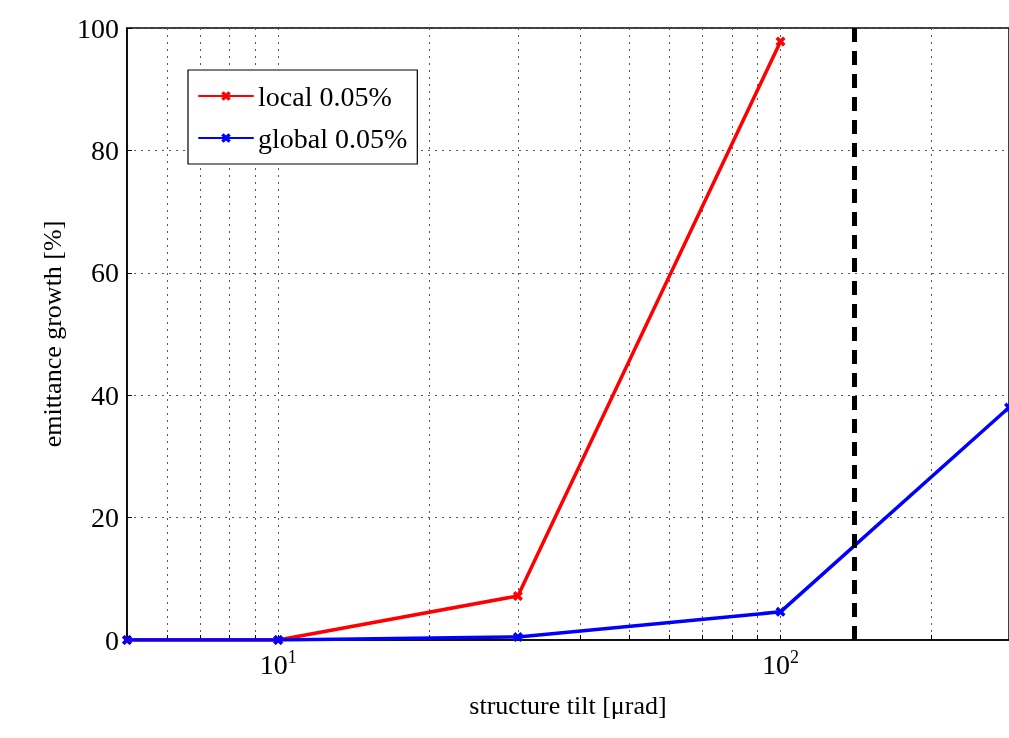  I want to click on x-axis-title: structure tilt [μrad], so click(568, 705).